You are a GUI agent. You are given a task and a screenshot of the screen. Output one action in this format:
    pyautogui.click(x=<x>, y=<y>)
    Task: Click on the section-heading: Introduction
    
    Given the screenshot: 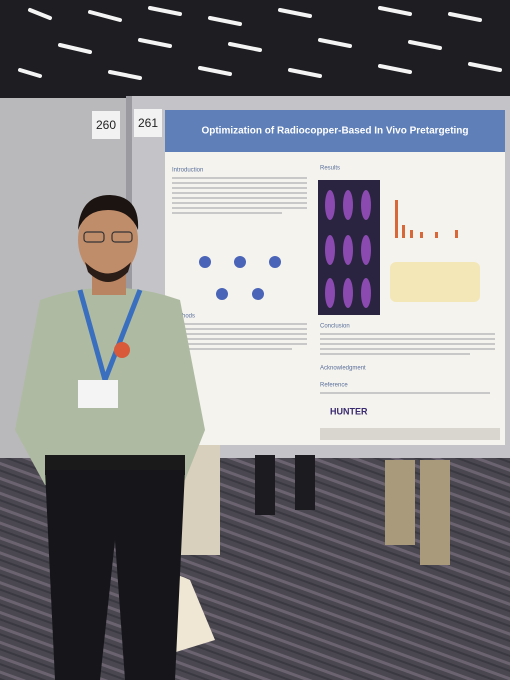 What is the action you would take?
    pyautogui.click(x=187, y=171)
    